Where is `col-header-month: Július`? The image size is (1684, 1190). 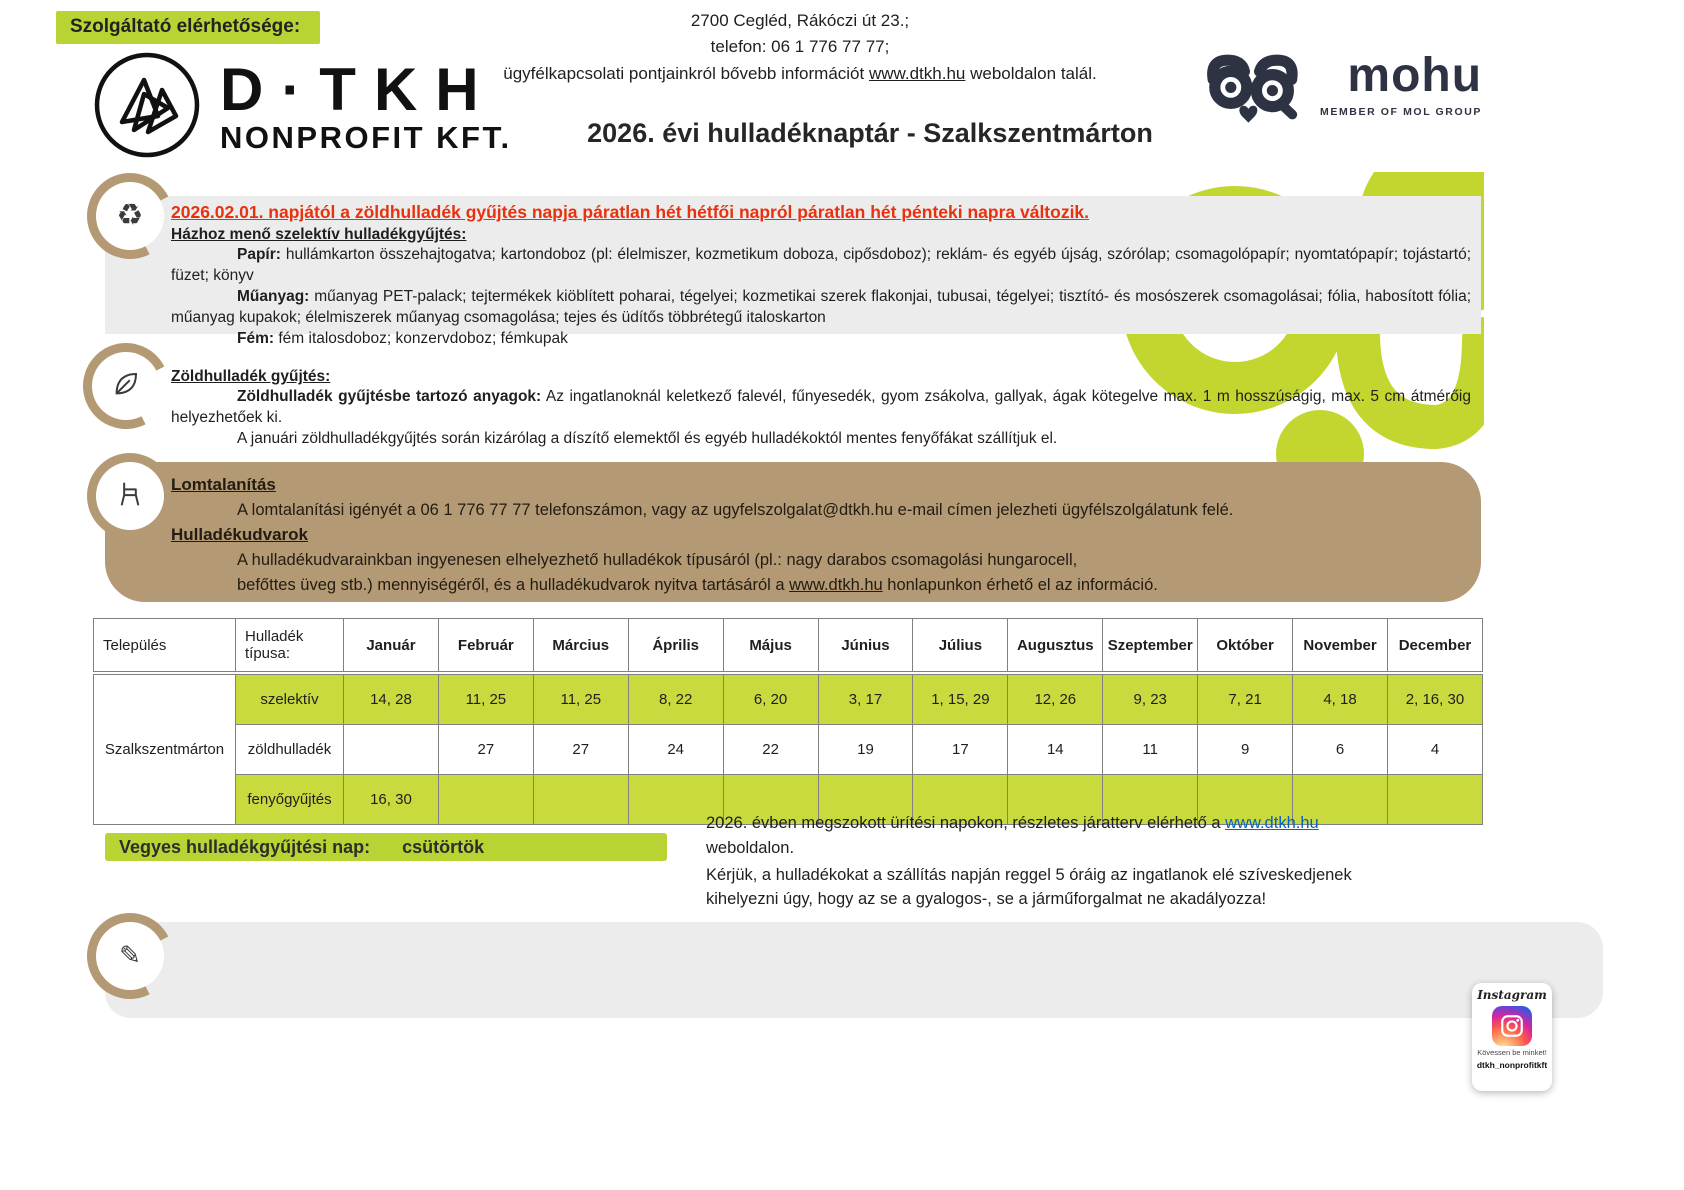
col-header-month: Július is located at coordinates (960, 646).